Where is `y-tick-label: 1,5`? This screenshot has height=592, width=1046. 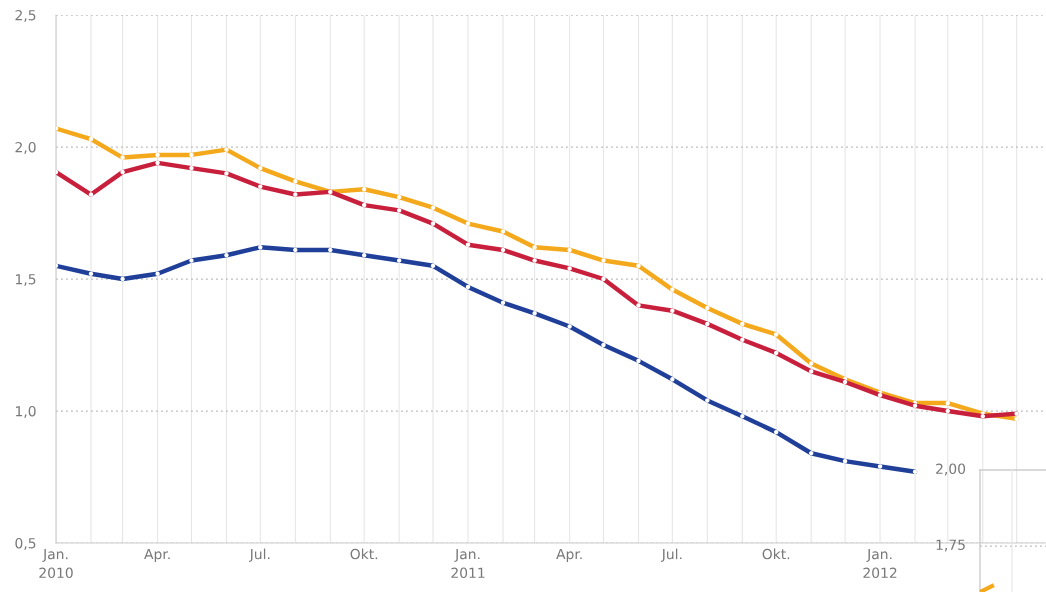
y-tick-label: 1,5 is located at coordinates (25, 280).